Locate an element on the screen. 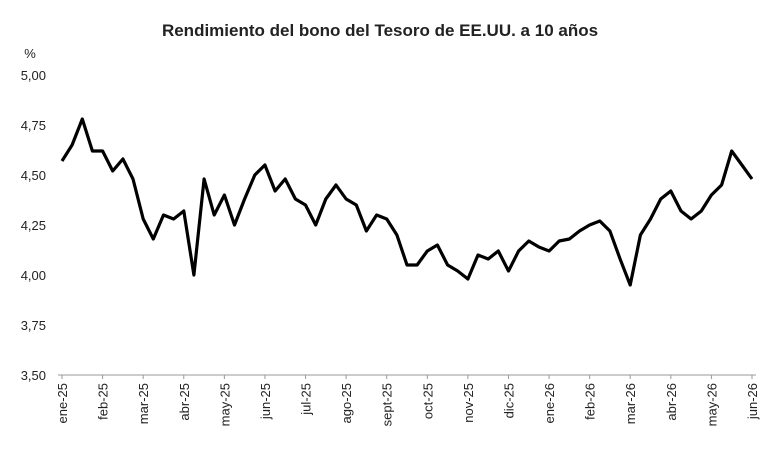 The width and height of the screenshot is (768, 450). x-tick-label: abr-26 is located at coordinates (671, 402).